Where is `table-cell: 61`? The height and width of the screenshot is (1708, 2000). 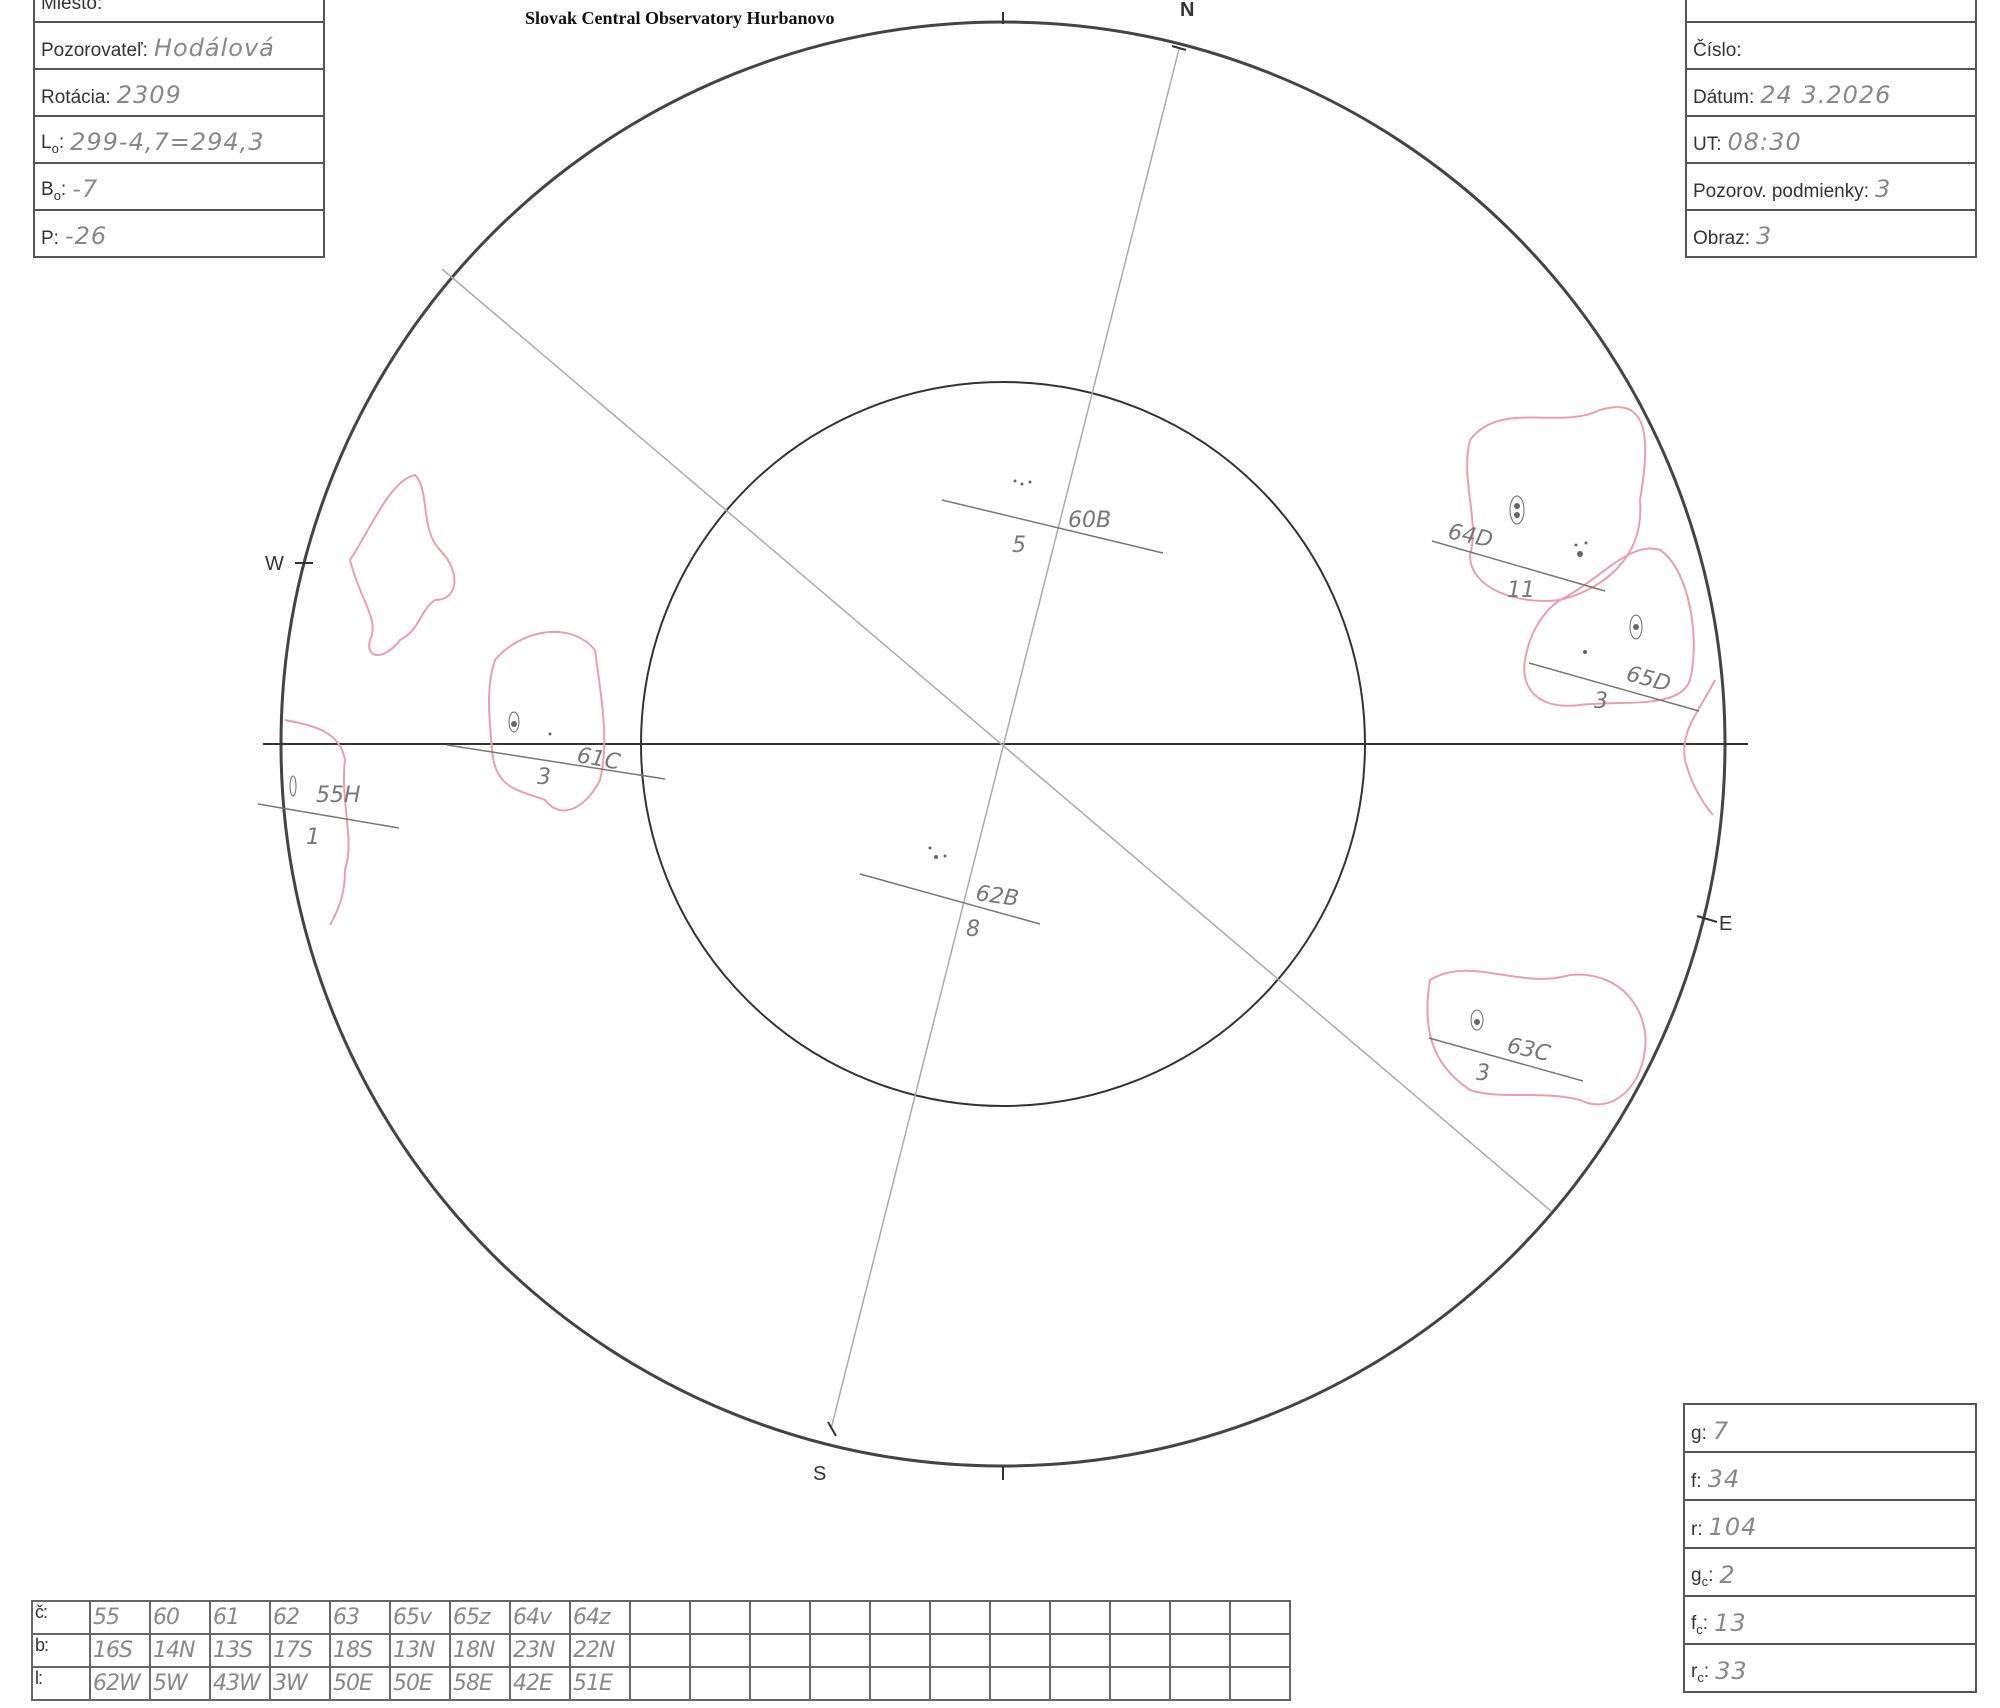
table-cell: 61 is located at coordinates (240, 1617).